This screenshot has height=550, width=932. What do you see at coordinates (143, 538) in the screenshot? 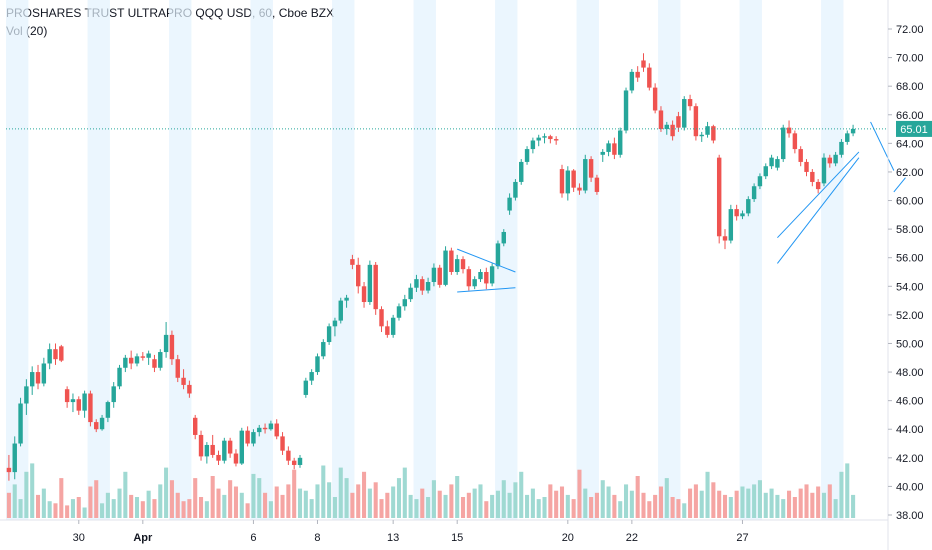
I see `time-tick-label: Apr` at bounding box center [143, 538].